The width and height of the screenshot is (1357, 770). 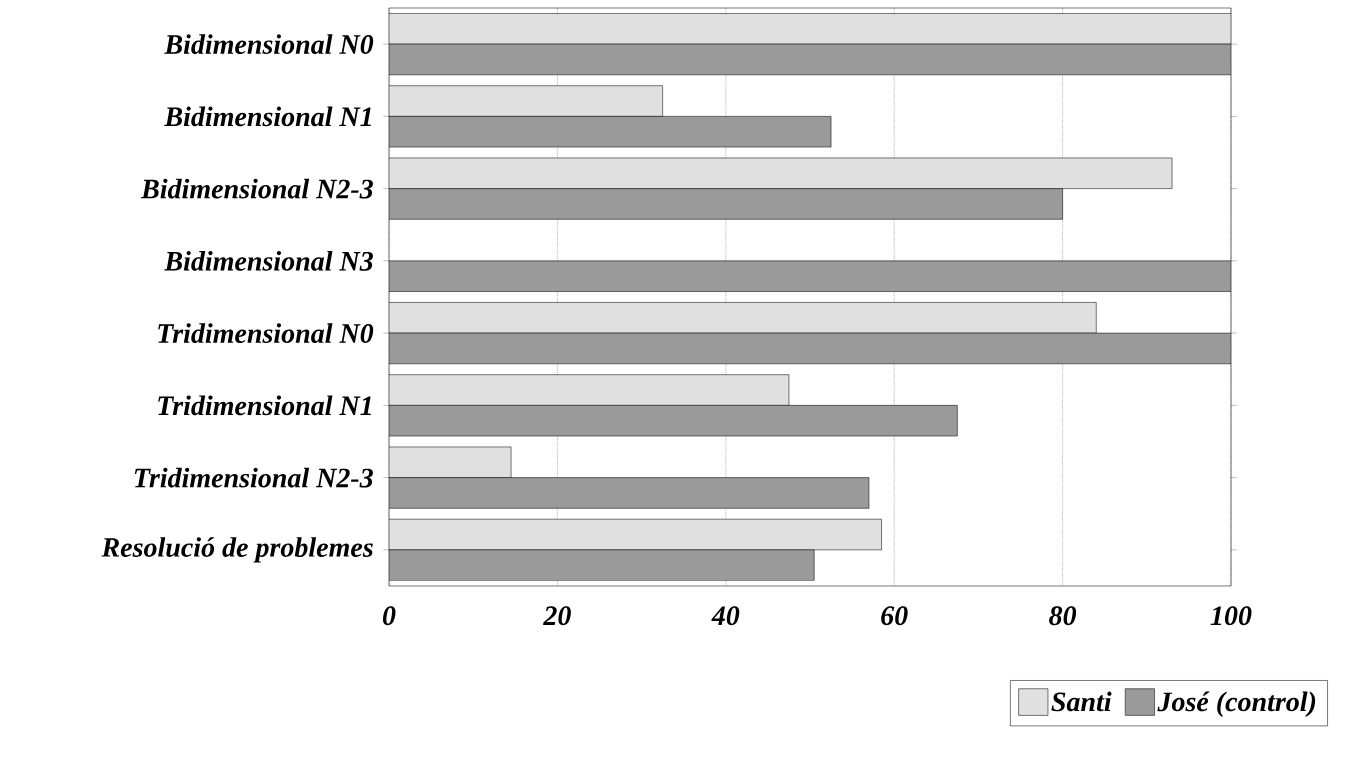 I want to click on x-tick-label: 80, so click(x=1063, y=616).